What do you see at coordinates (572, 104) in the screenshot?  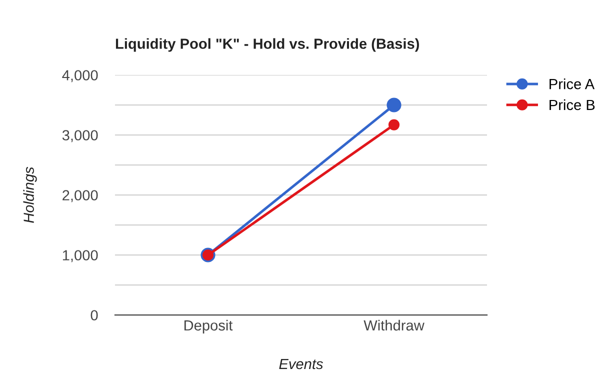 I see `legend-label: Price B` at bounding box center [572, 104].